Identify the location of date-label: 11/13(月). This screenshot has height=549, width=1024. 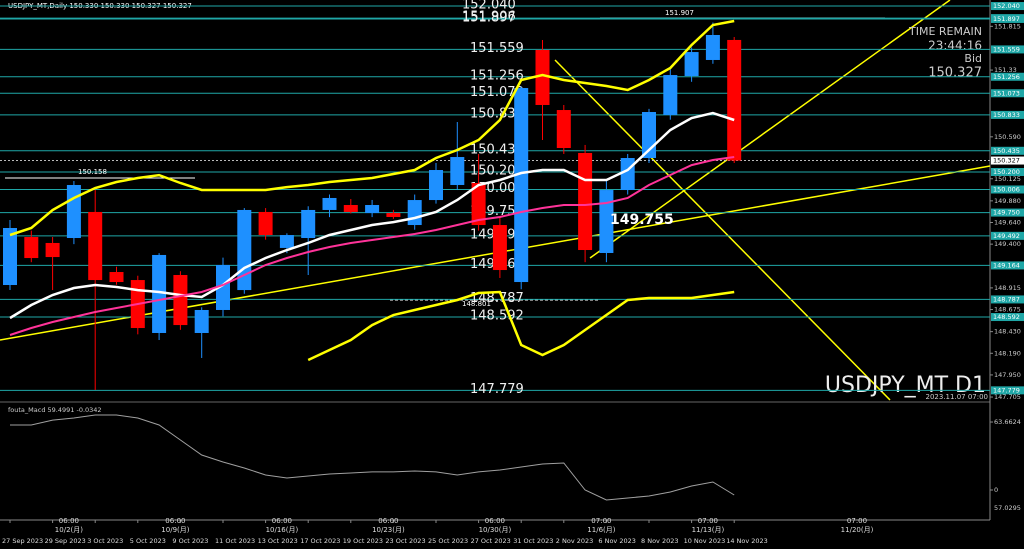
(708, 530).